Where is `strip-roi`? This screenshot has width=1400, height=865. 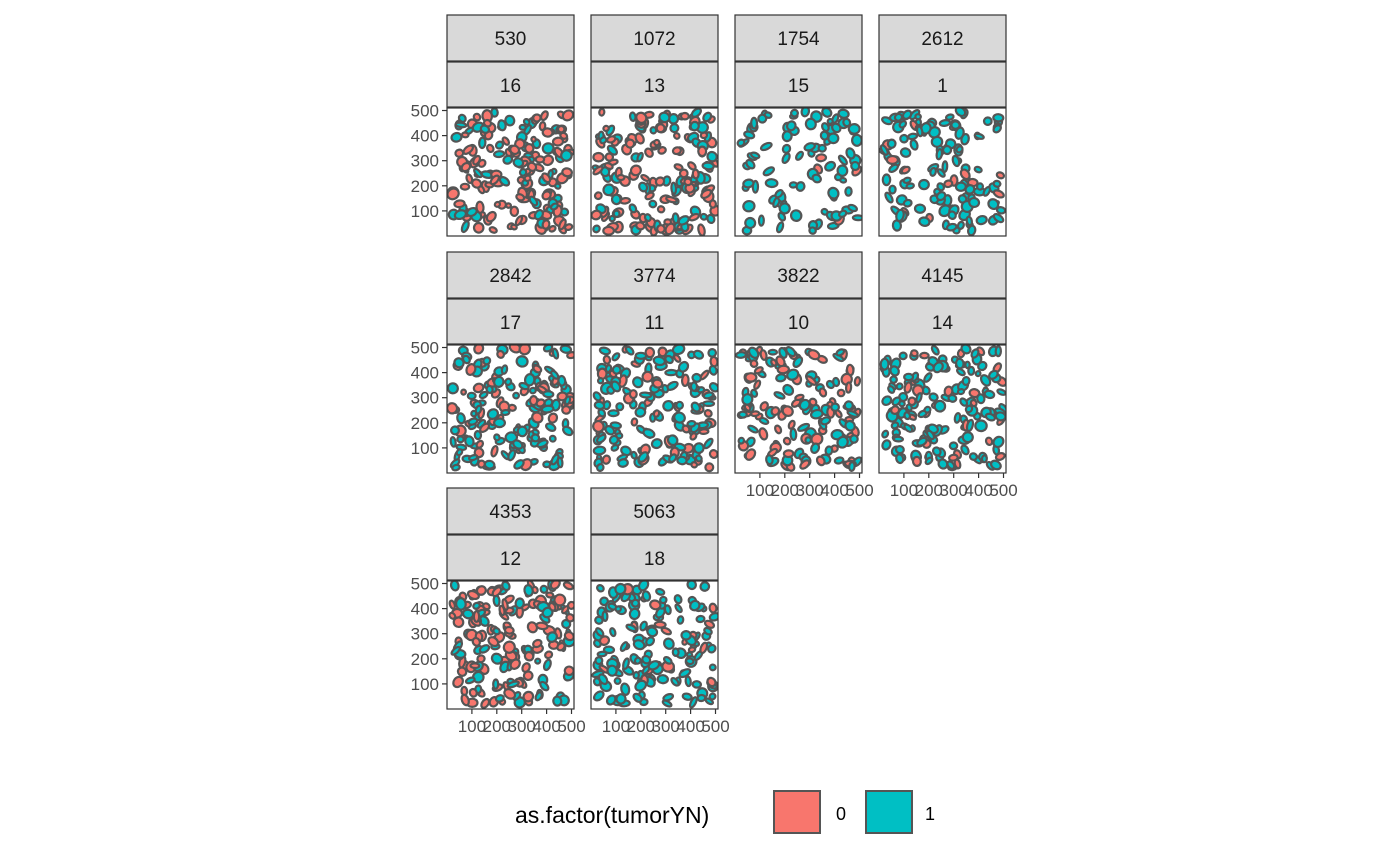 strip-roi is located at coordinates (510, 84).